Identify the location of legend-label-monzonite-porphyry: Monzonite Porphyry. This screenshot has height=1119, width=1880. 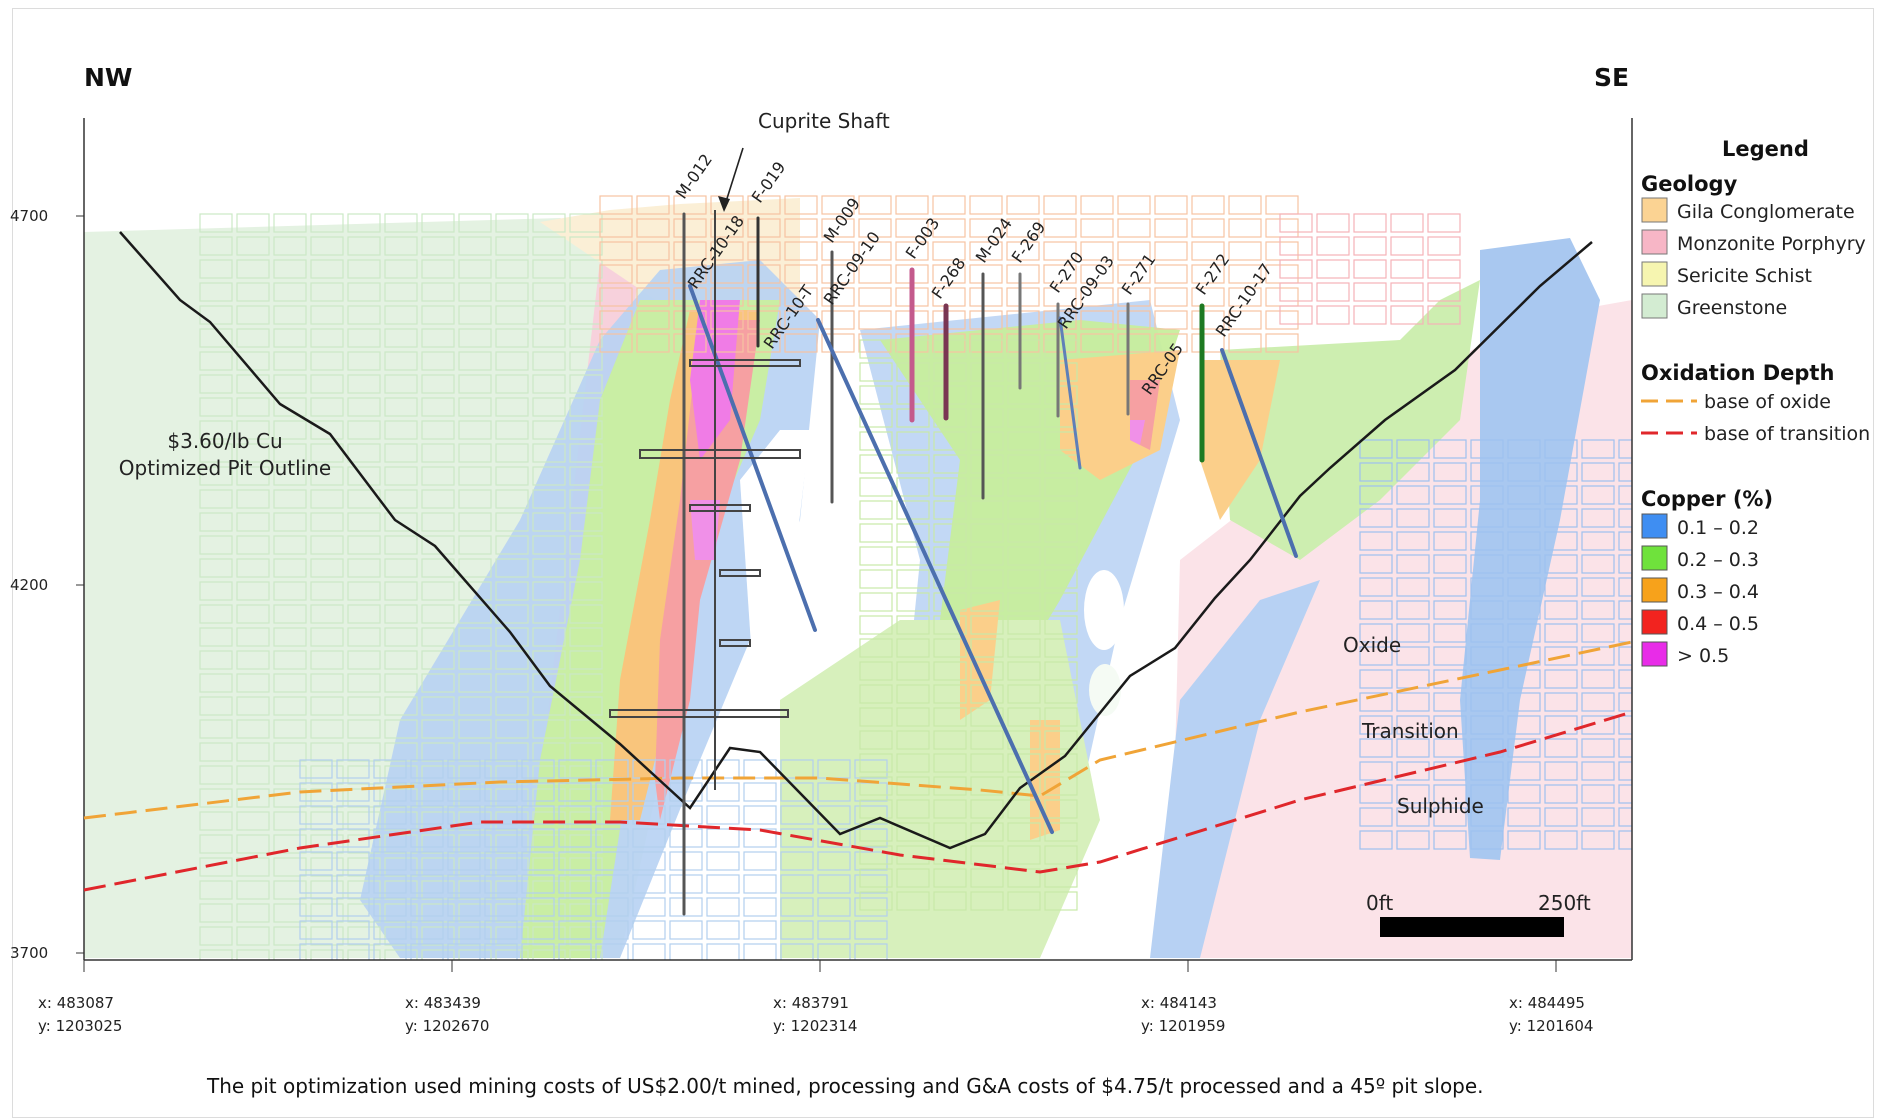
(1771, 244).